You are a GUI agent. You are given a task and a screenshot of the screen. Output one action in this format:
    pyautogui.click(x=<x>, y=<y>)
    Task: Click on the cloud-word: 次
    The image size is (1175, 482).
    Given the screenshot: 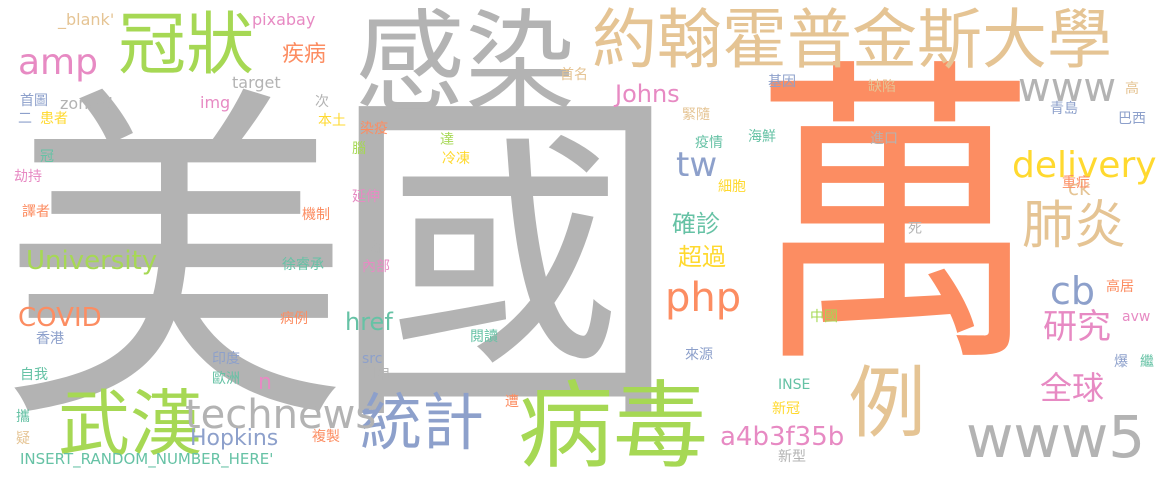 What is the action you would take?
    pyautogui.click(x=322, y=102)
    